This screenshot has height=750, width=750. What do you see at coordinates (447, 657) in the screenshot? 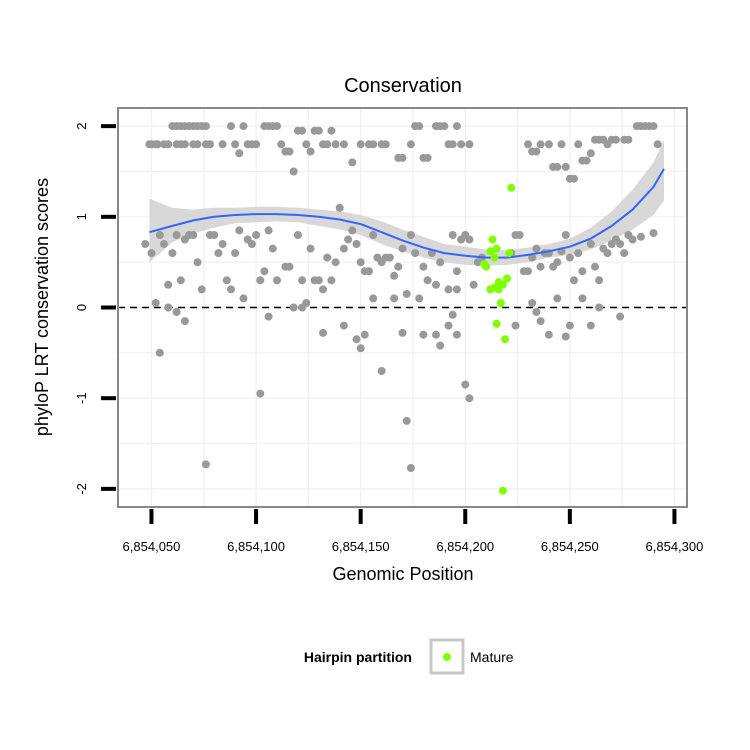
I see `legend-key-mature-dot` at bounding box center [447, 657].